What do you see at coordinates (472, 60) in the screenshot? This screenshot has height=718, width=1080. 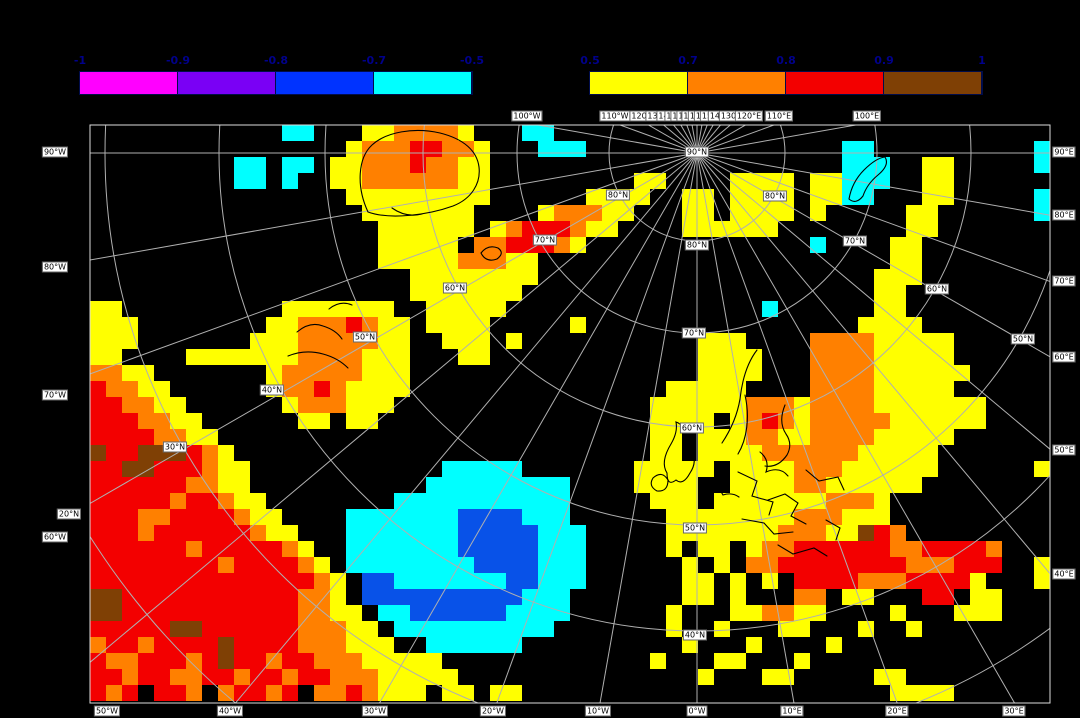 I see `colorbar-negative-tick: -0.5` at bounding box center [472, 60].